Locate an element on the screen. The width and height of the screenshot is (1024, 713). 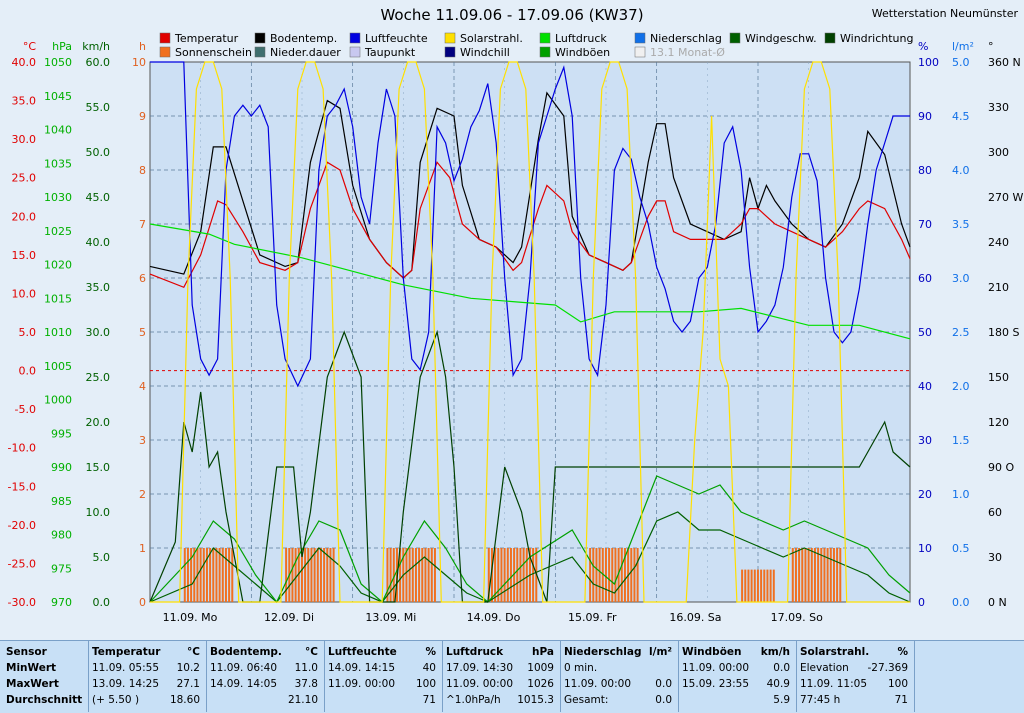
stats-cell: 11.09. 06:40 11.0 is located at coordinates (264, 668).